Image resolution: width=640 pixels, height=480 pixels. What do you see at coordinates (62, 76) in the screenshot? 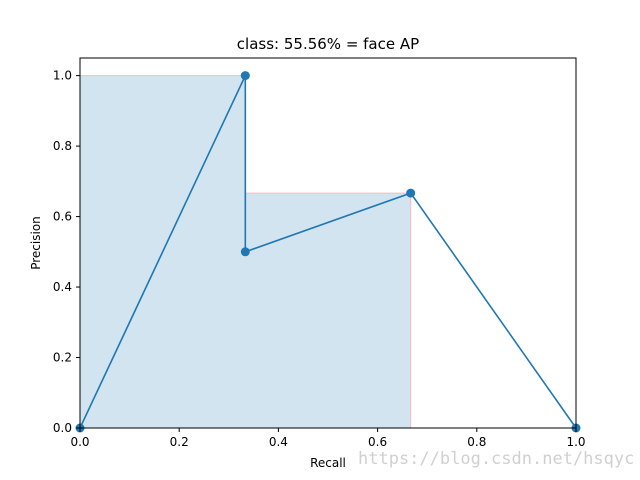
I see `y-tick-label: 1.0` at bounding box center [62, 76].